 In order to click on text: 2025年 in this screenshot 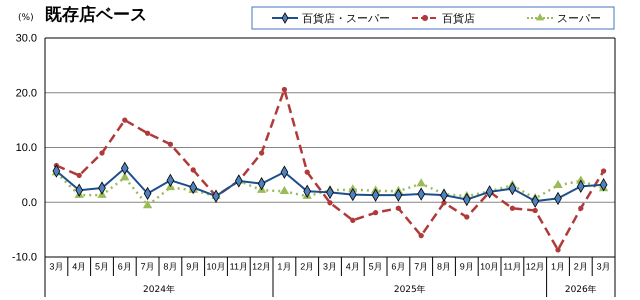, I will do `click(410, 289)`.